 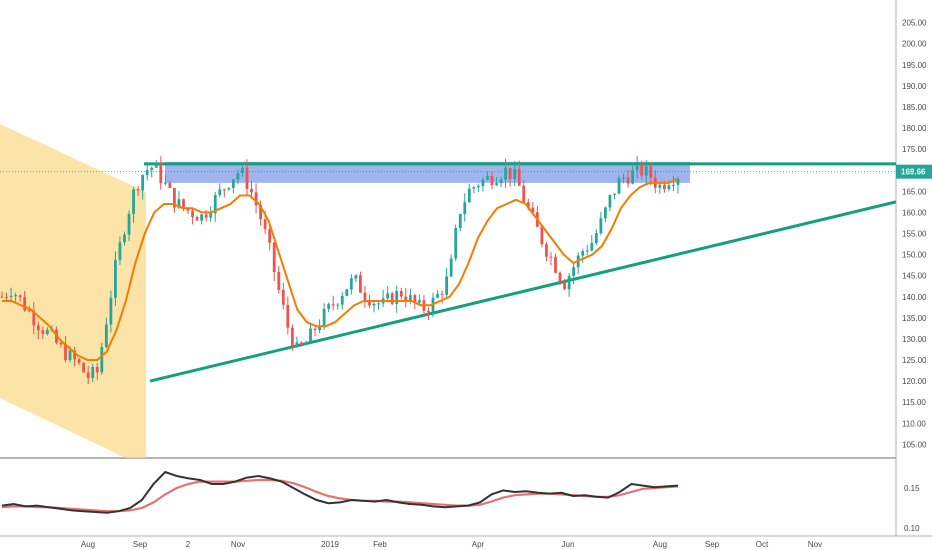 I want to click on price-axis-tick-label: 175.00, so click(x=914, y=149).